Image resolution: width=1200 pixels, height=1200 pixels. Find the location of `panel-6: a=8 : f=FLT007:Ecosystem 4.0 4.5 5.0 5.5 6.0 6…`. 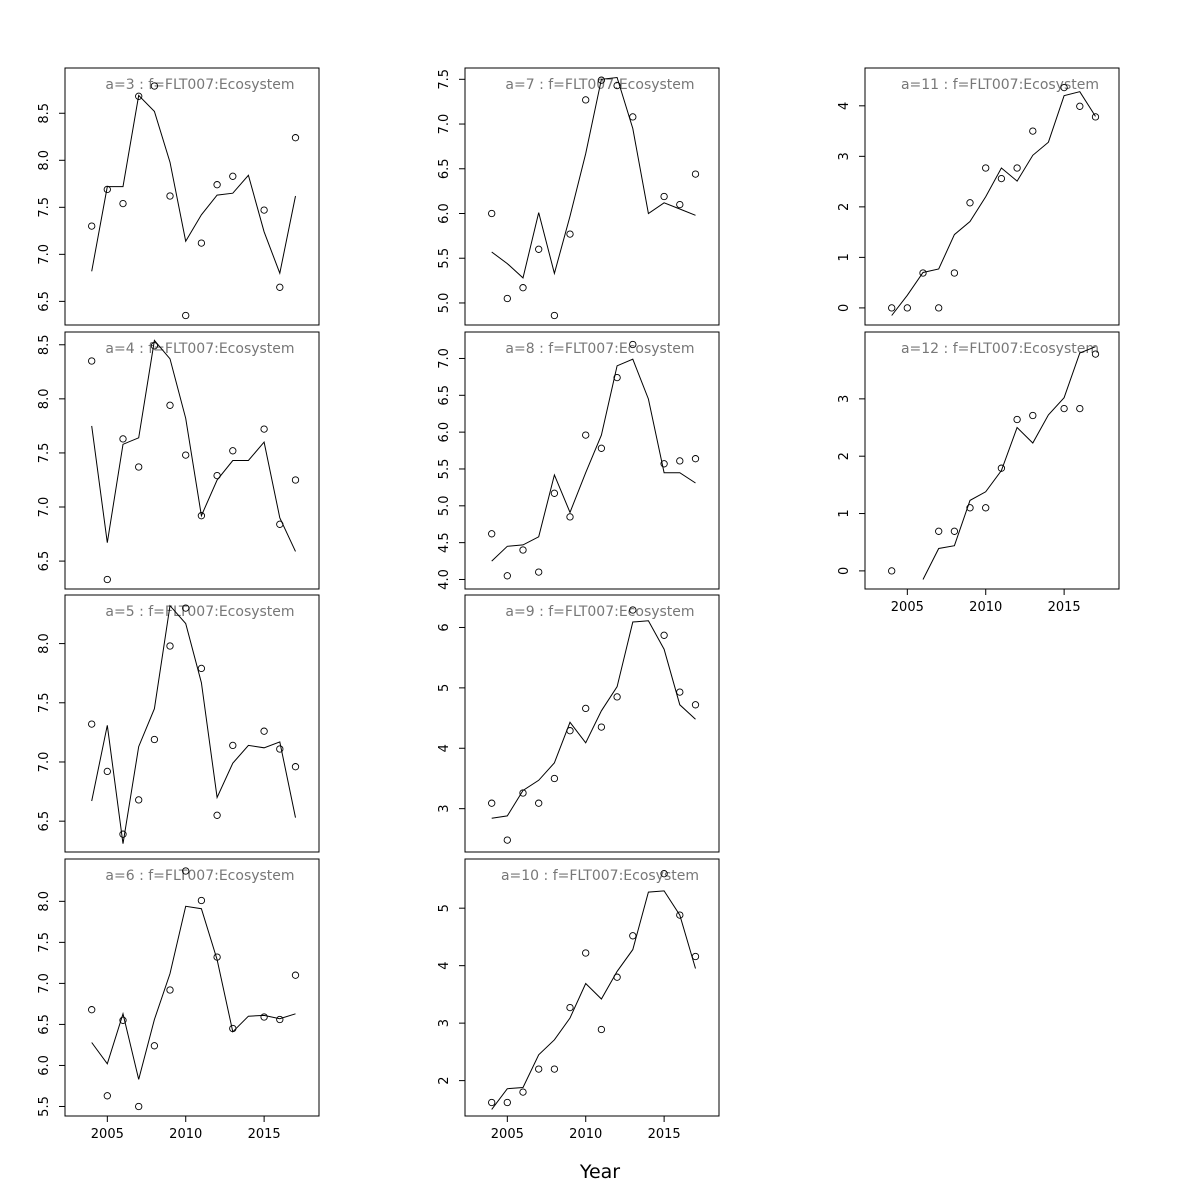

panel-6: a=8 : f=FLT007:Ecosystem 4.0 4.5 5.0 5.5 6.0 6… is located at coordinates (578, 460).